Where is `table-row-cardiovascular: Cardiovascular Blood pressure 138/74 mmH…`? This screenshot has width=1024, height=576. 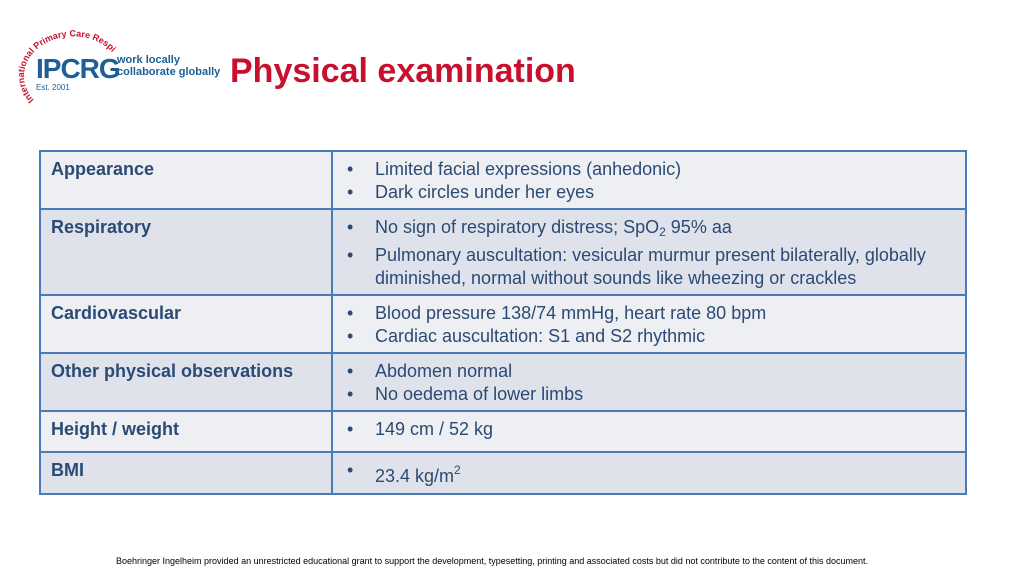 table-row-cardiovascular: Cardiovascular Blood pressure 138/74 mmH… is located at coordinates (503, 324).